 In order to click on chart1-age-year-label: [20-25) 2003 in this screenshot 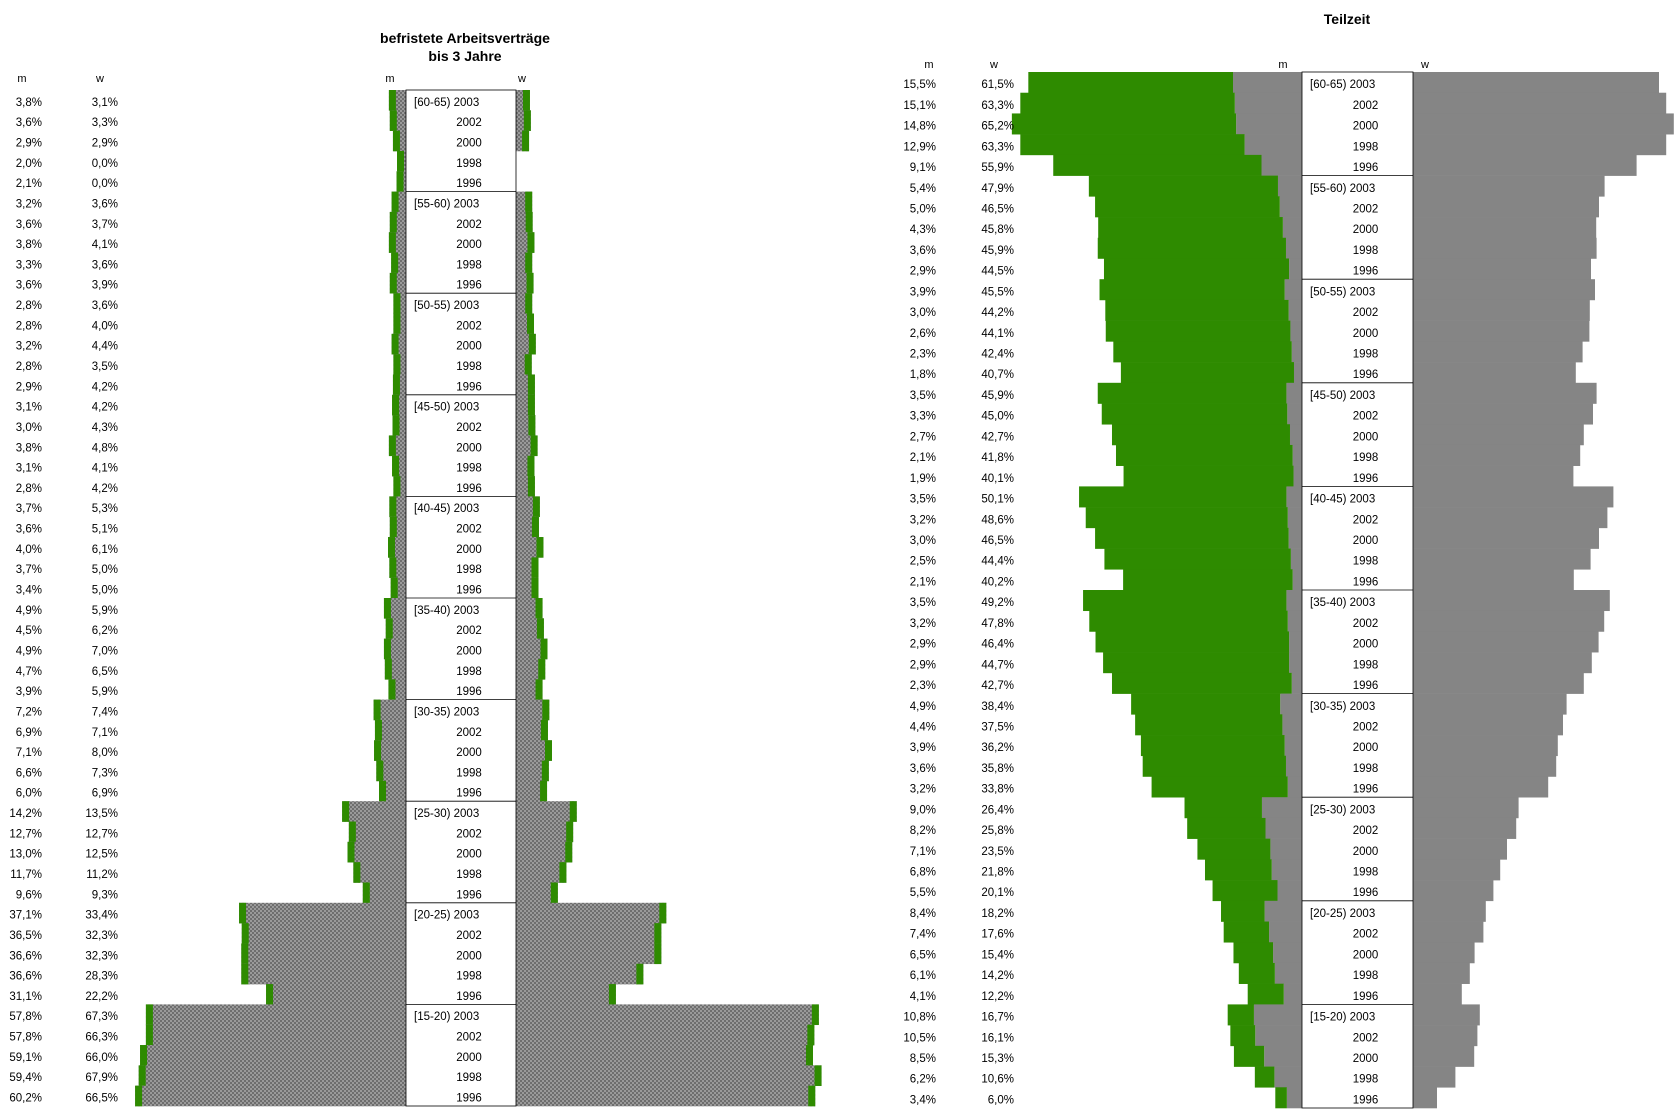, I will do `click(446, 916)`.